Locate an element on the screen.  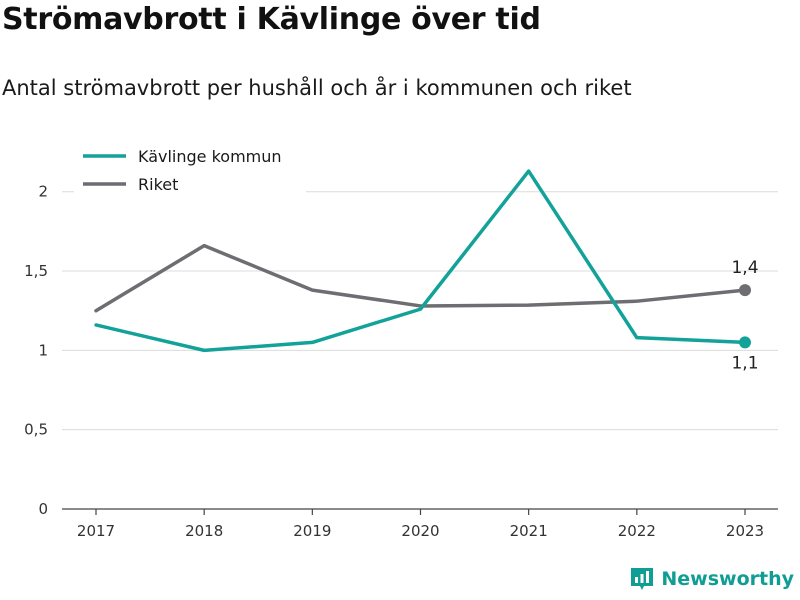
series-line-riket is located at coordinates (420, 278).